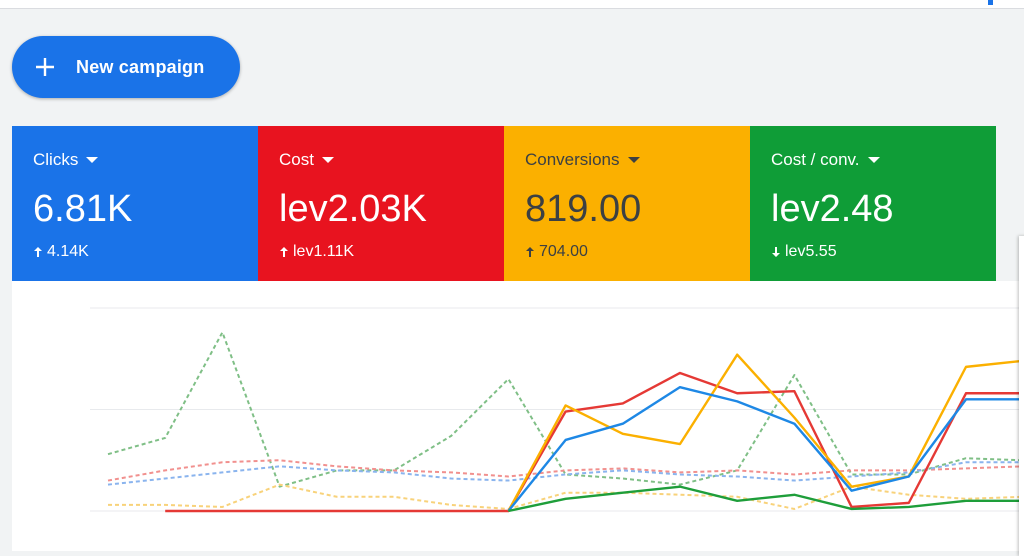 This screenshot has height=556, width=1024. What do you see at coordinates (883, 160) in the screenshot?
I see `metric-label-row: Cost / conv.` at bounding box center [883, 160].